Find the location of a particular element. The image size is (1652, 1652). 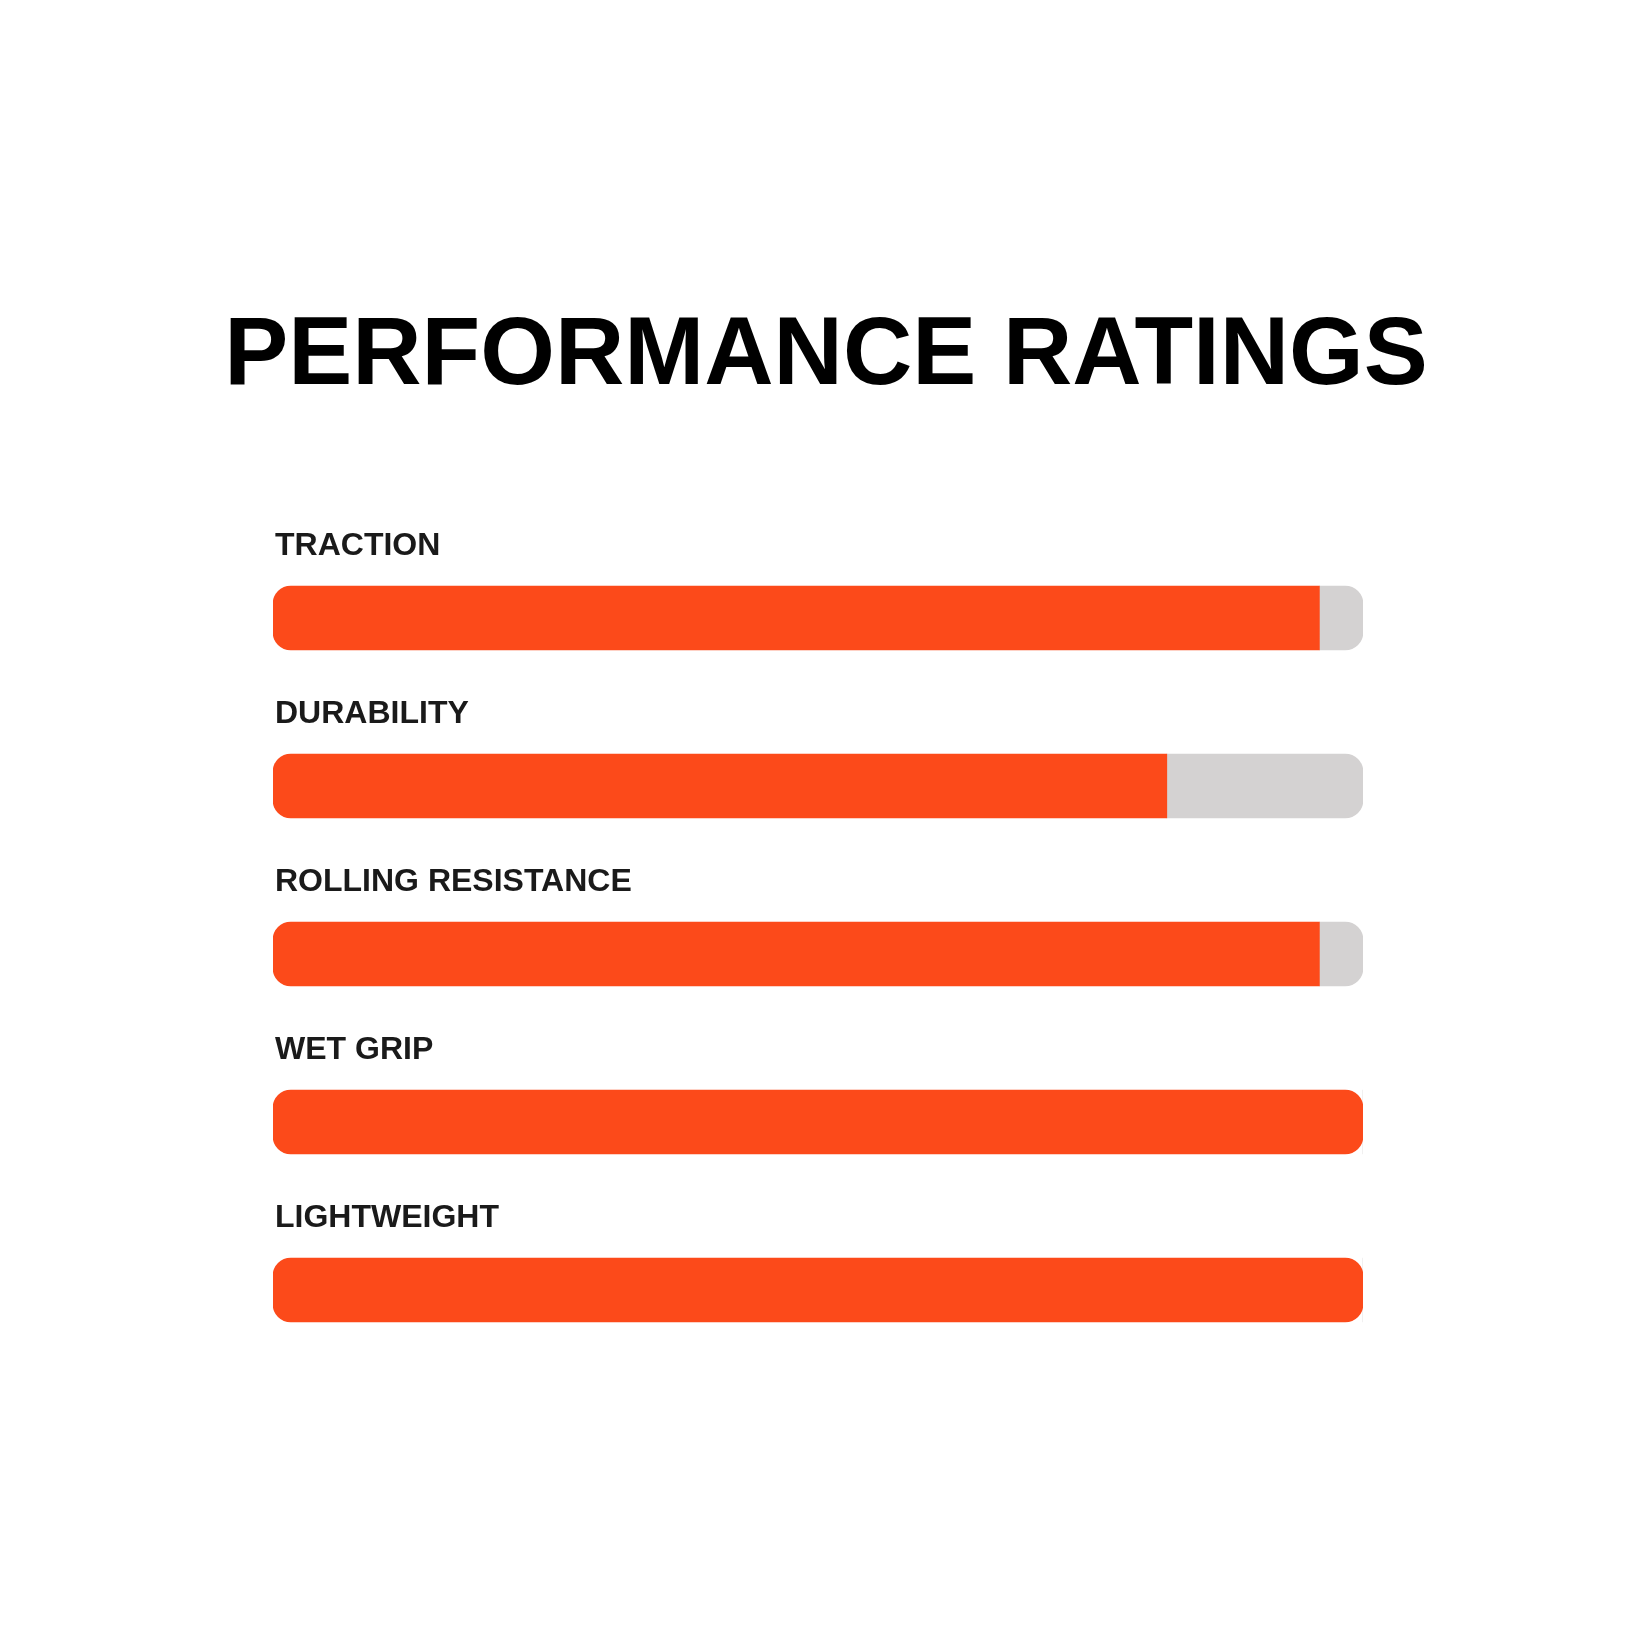

y-tick-label: WET GRIP is located at coordinates (354, 1047).